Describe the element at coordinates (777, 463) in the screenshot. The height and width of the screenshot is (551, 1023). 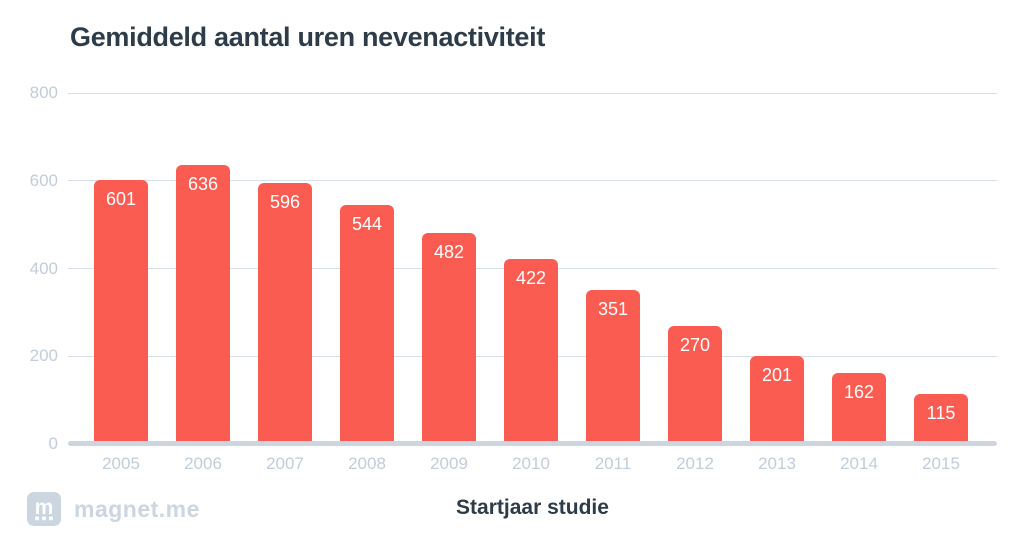
I see `x-tick-label-2013: 2013` at that location.